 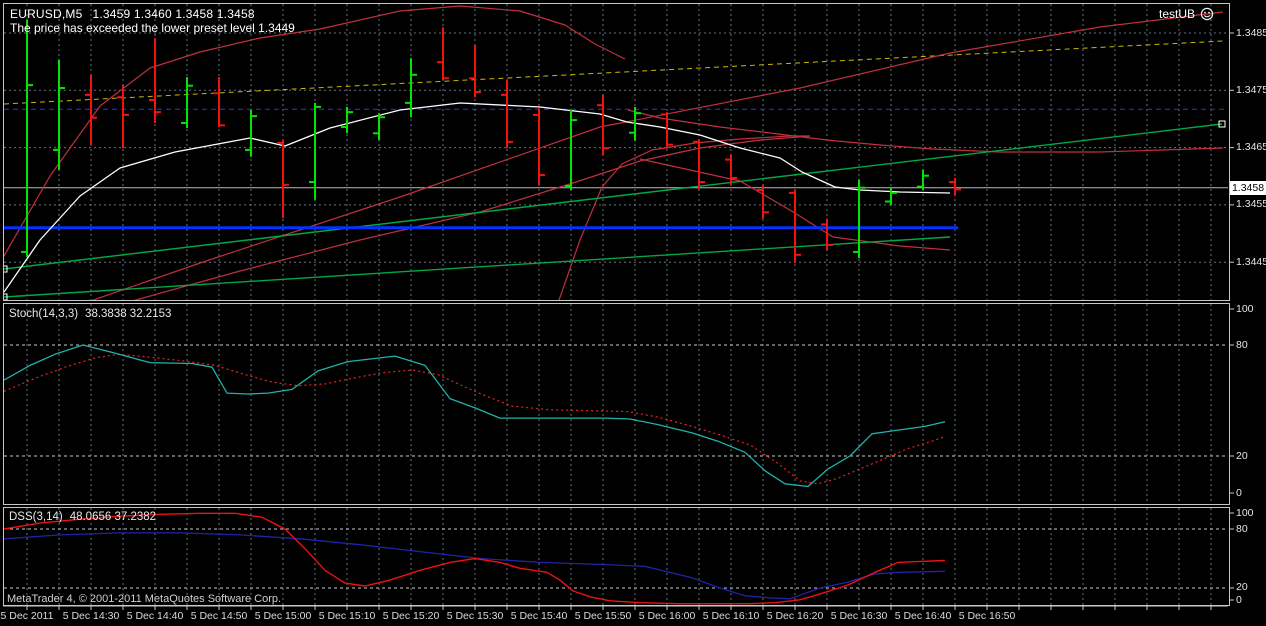 I want to click on dss-blue-line, so click(x=475, y=566).